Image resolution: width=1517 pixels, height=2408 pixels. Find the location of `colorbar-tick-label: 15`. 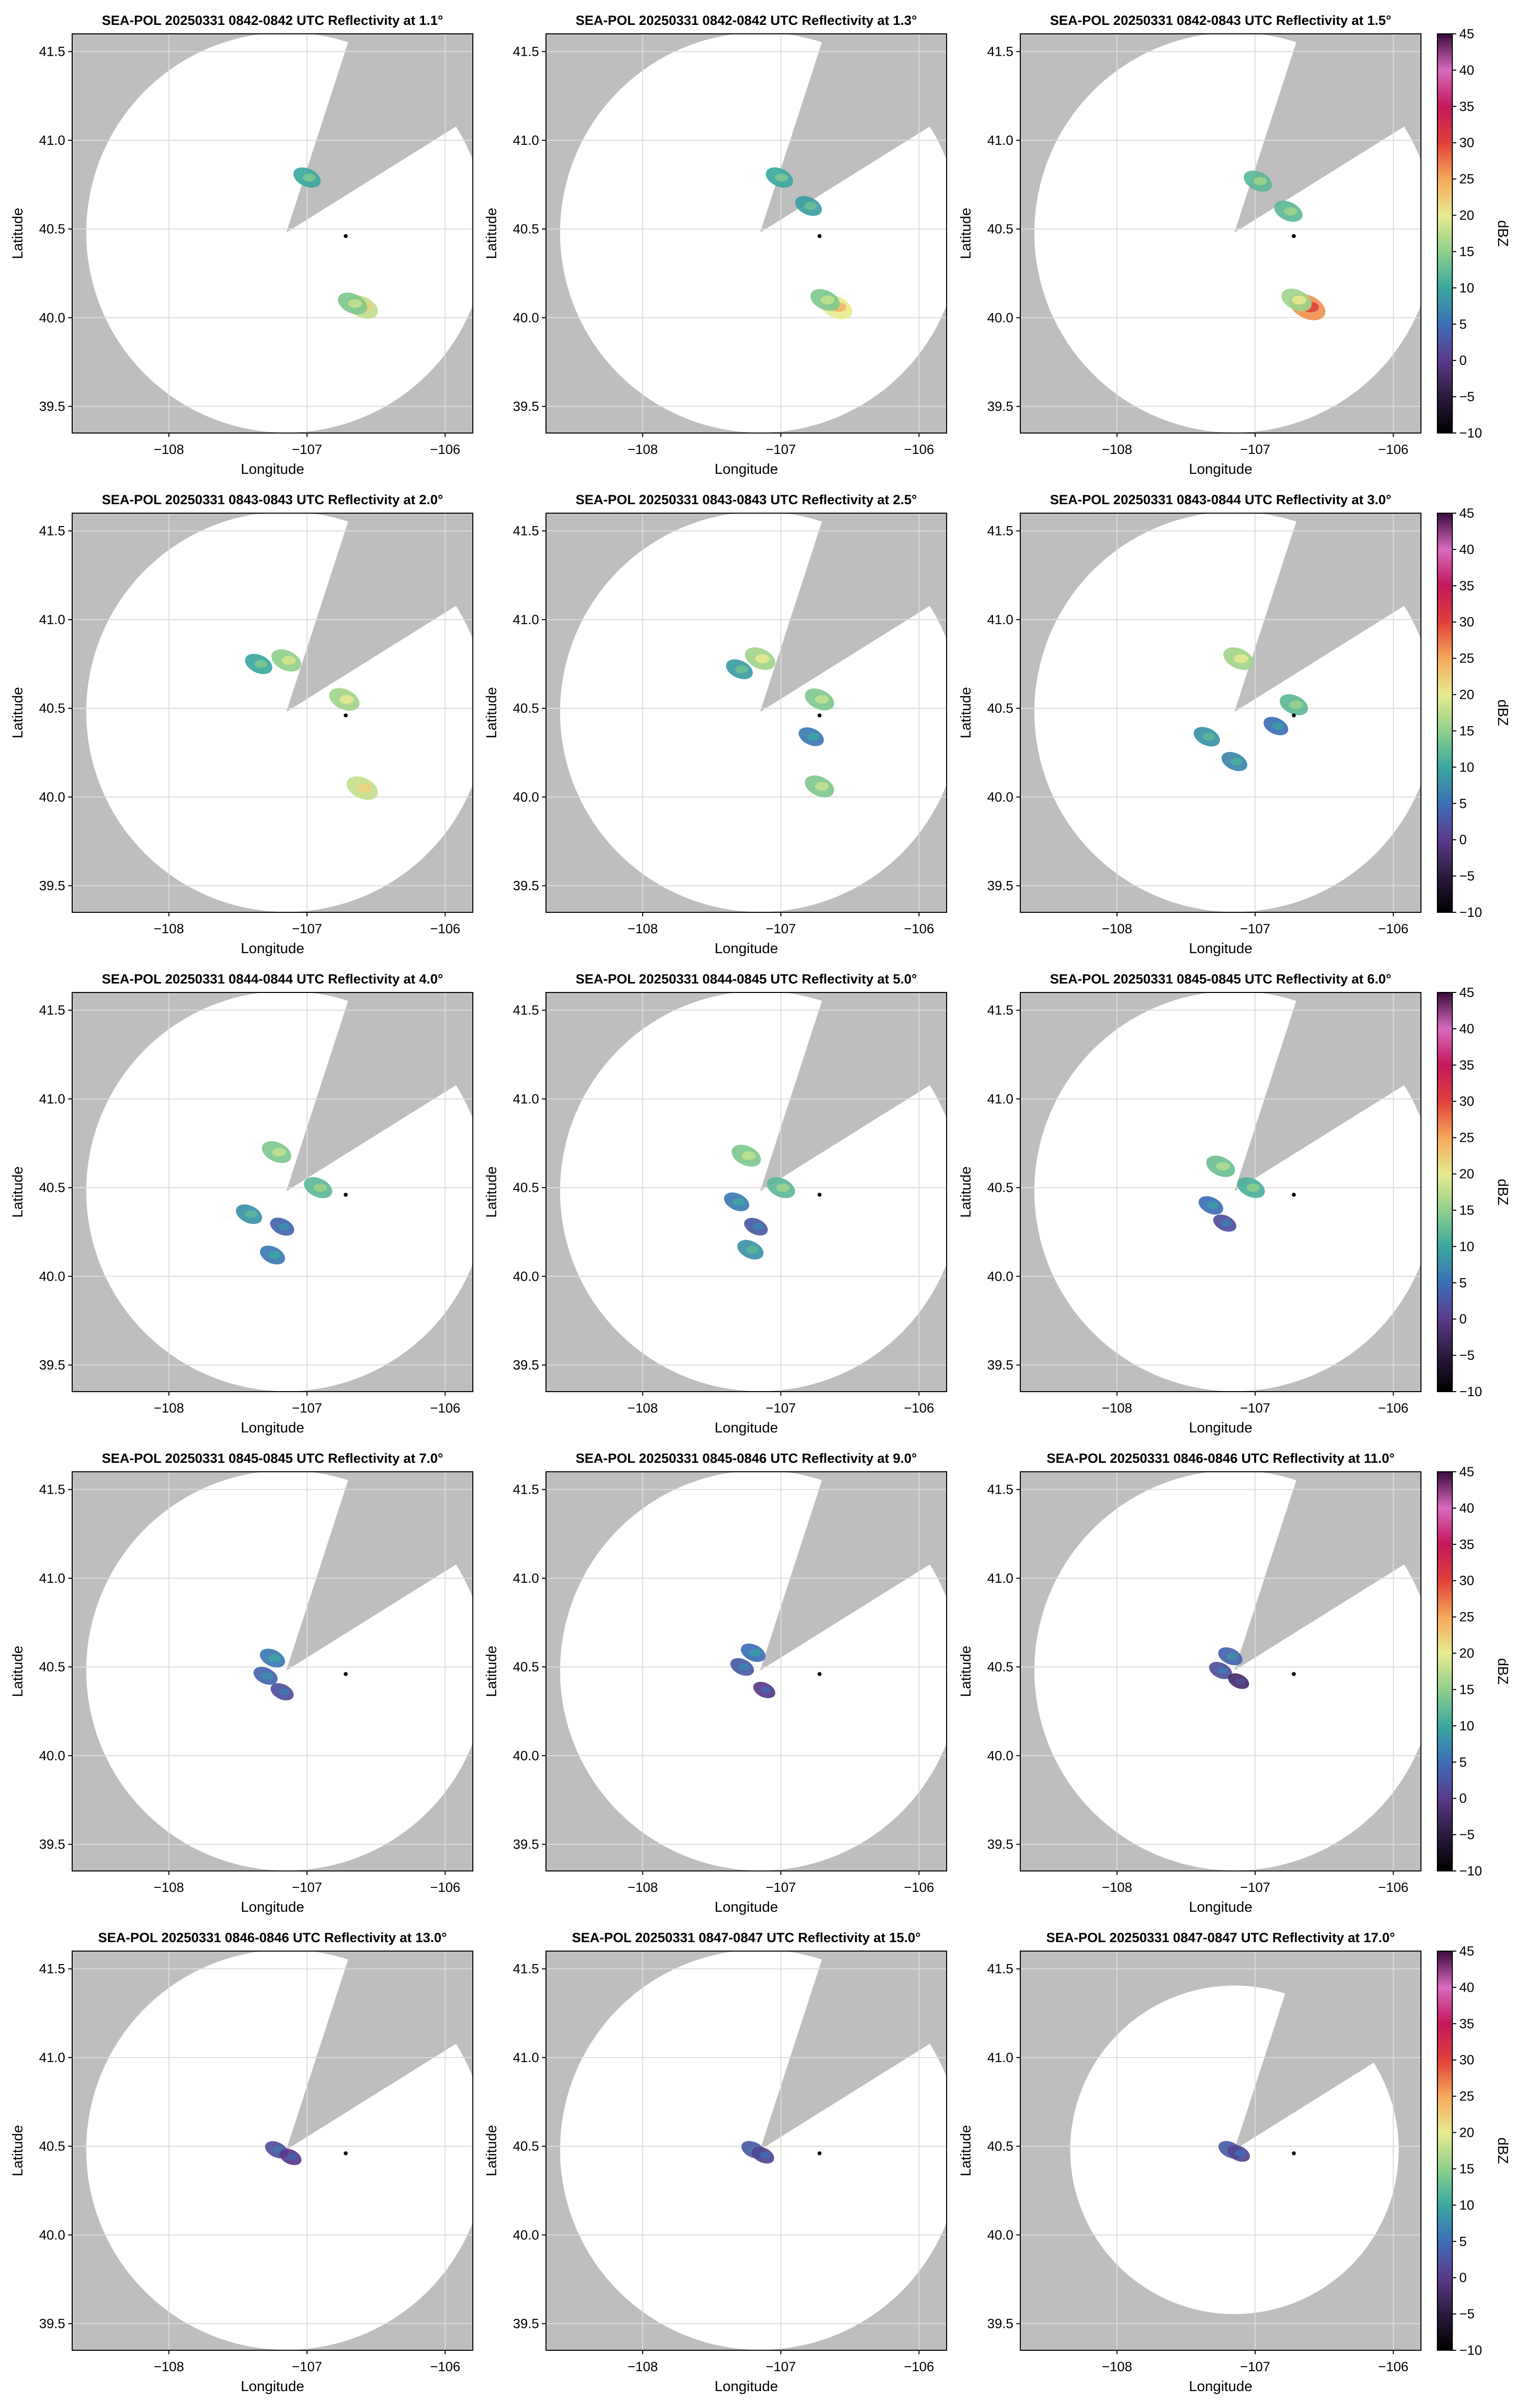

colorbar-tick-label: 15 is located at coordinates (1466, 2168).